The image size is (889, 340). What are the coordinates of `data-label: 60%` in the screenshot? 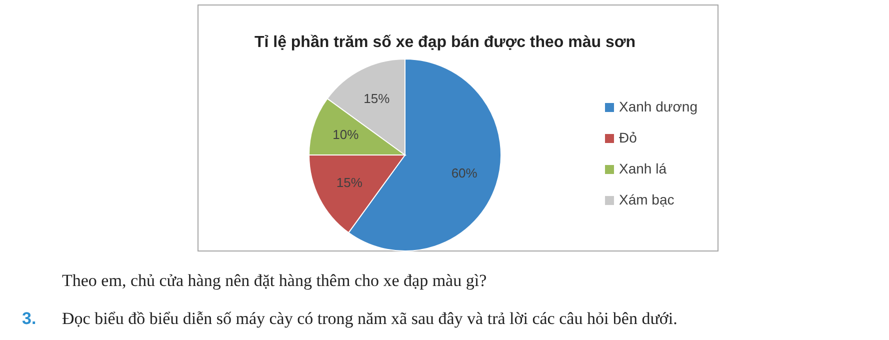 It's located at (464, 173).